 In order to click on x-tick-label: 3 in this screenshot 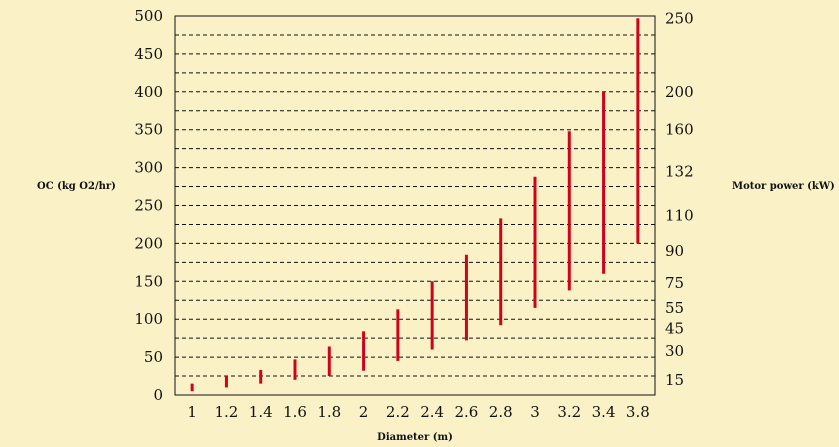, I will do `click(535, 412)`.